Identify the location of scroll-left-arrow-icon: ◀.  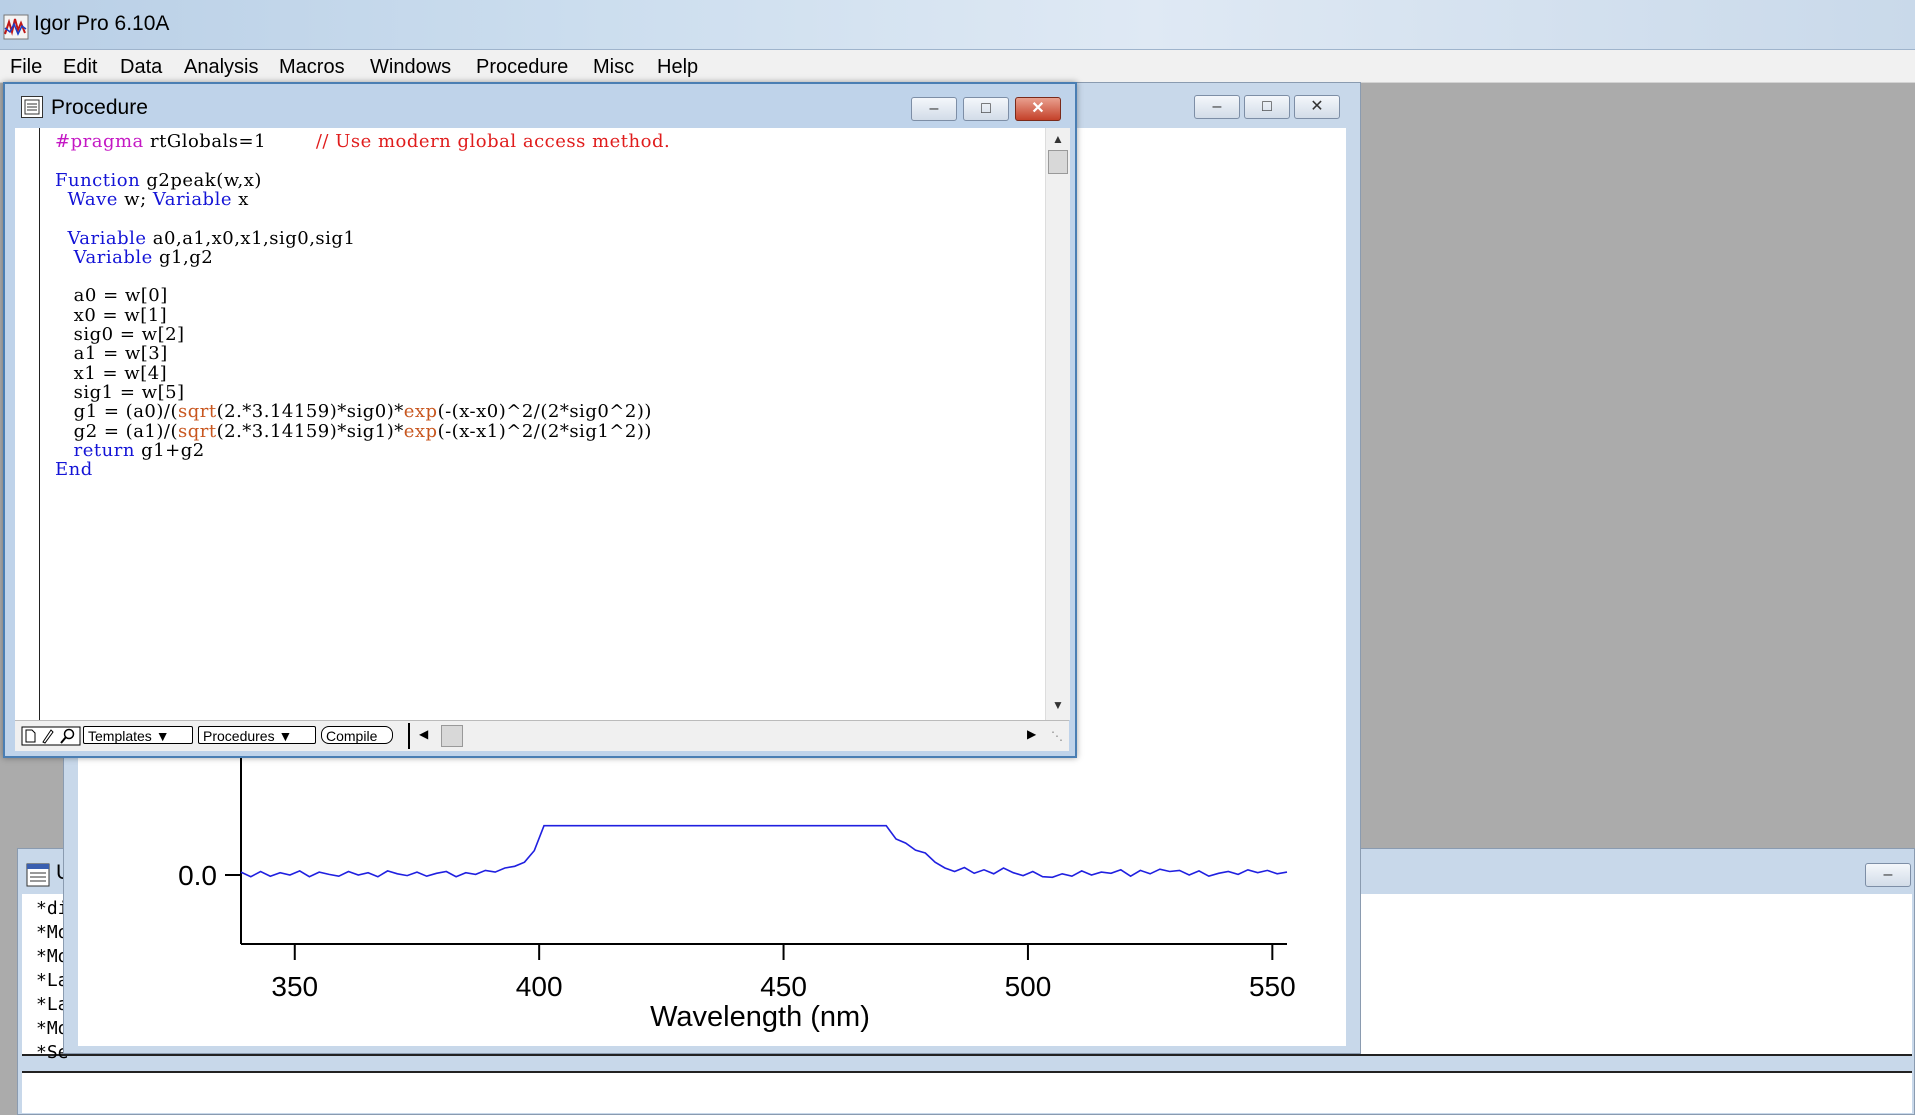
(424, 734).